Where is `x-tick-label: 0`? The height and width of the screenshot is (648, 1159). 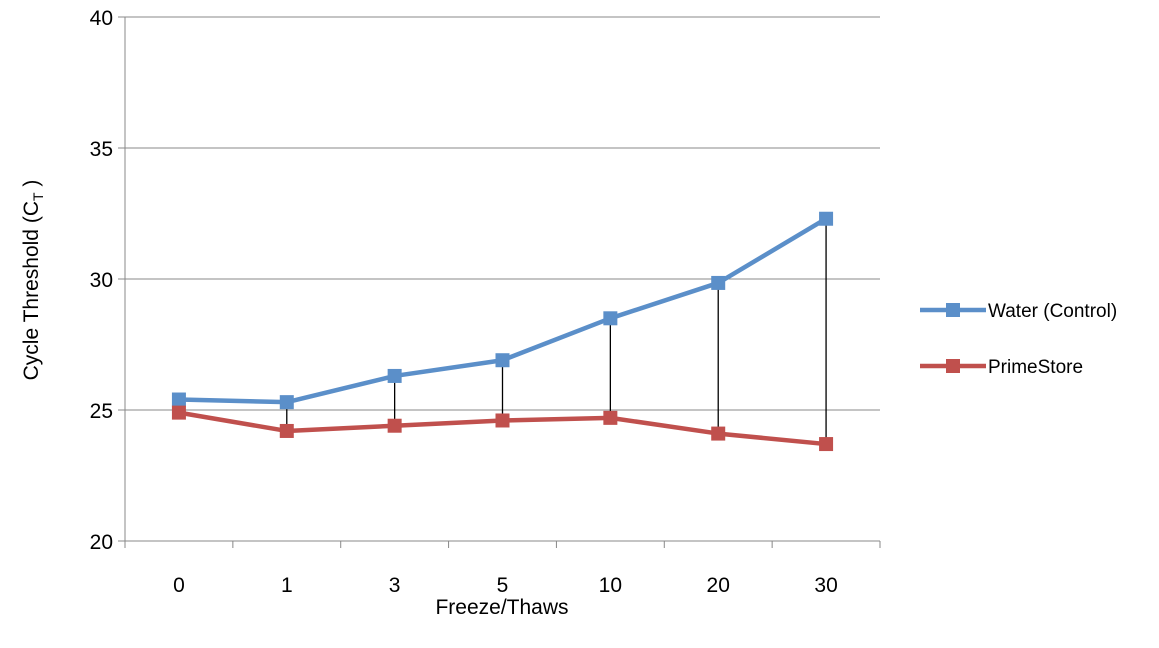
x-tick-label: 0 is located at coordinates (179, 585).